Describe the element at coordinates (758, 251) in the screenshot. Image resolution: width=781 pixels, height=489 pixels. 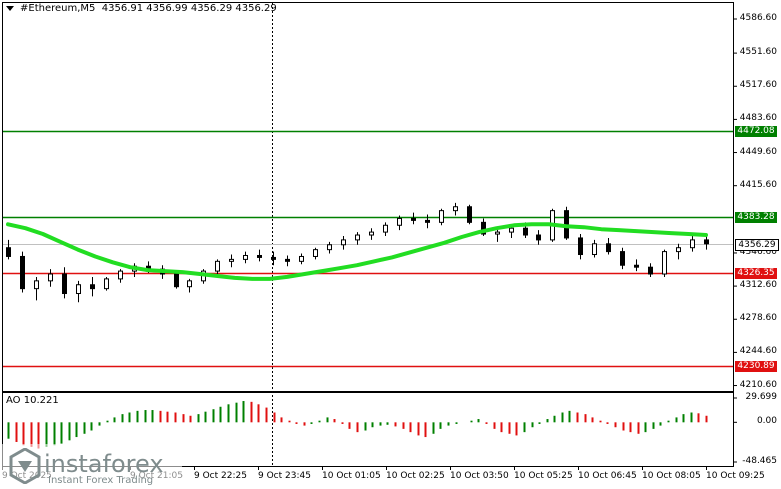
I see `price-tick-label: 4346.60` at that location.